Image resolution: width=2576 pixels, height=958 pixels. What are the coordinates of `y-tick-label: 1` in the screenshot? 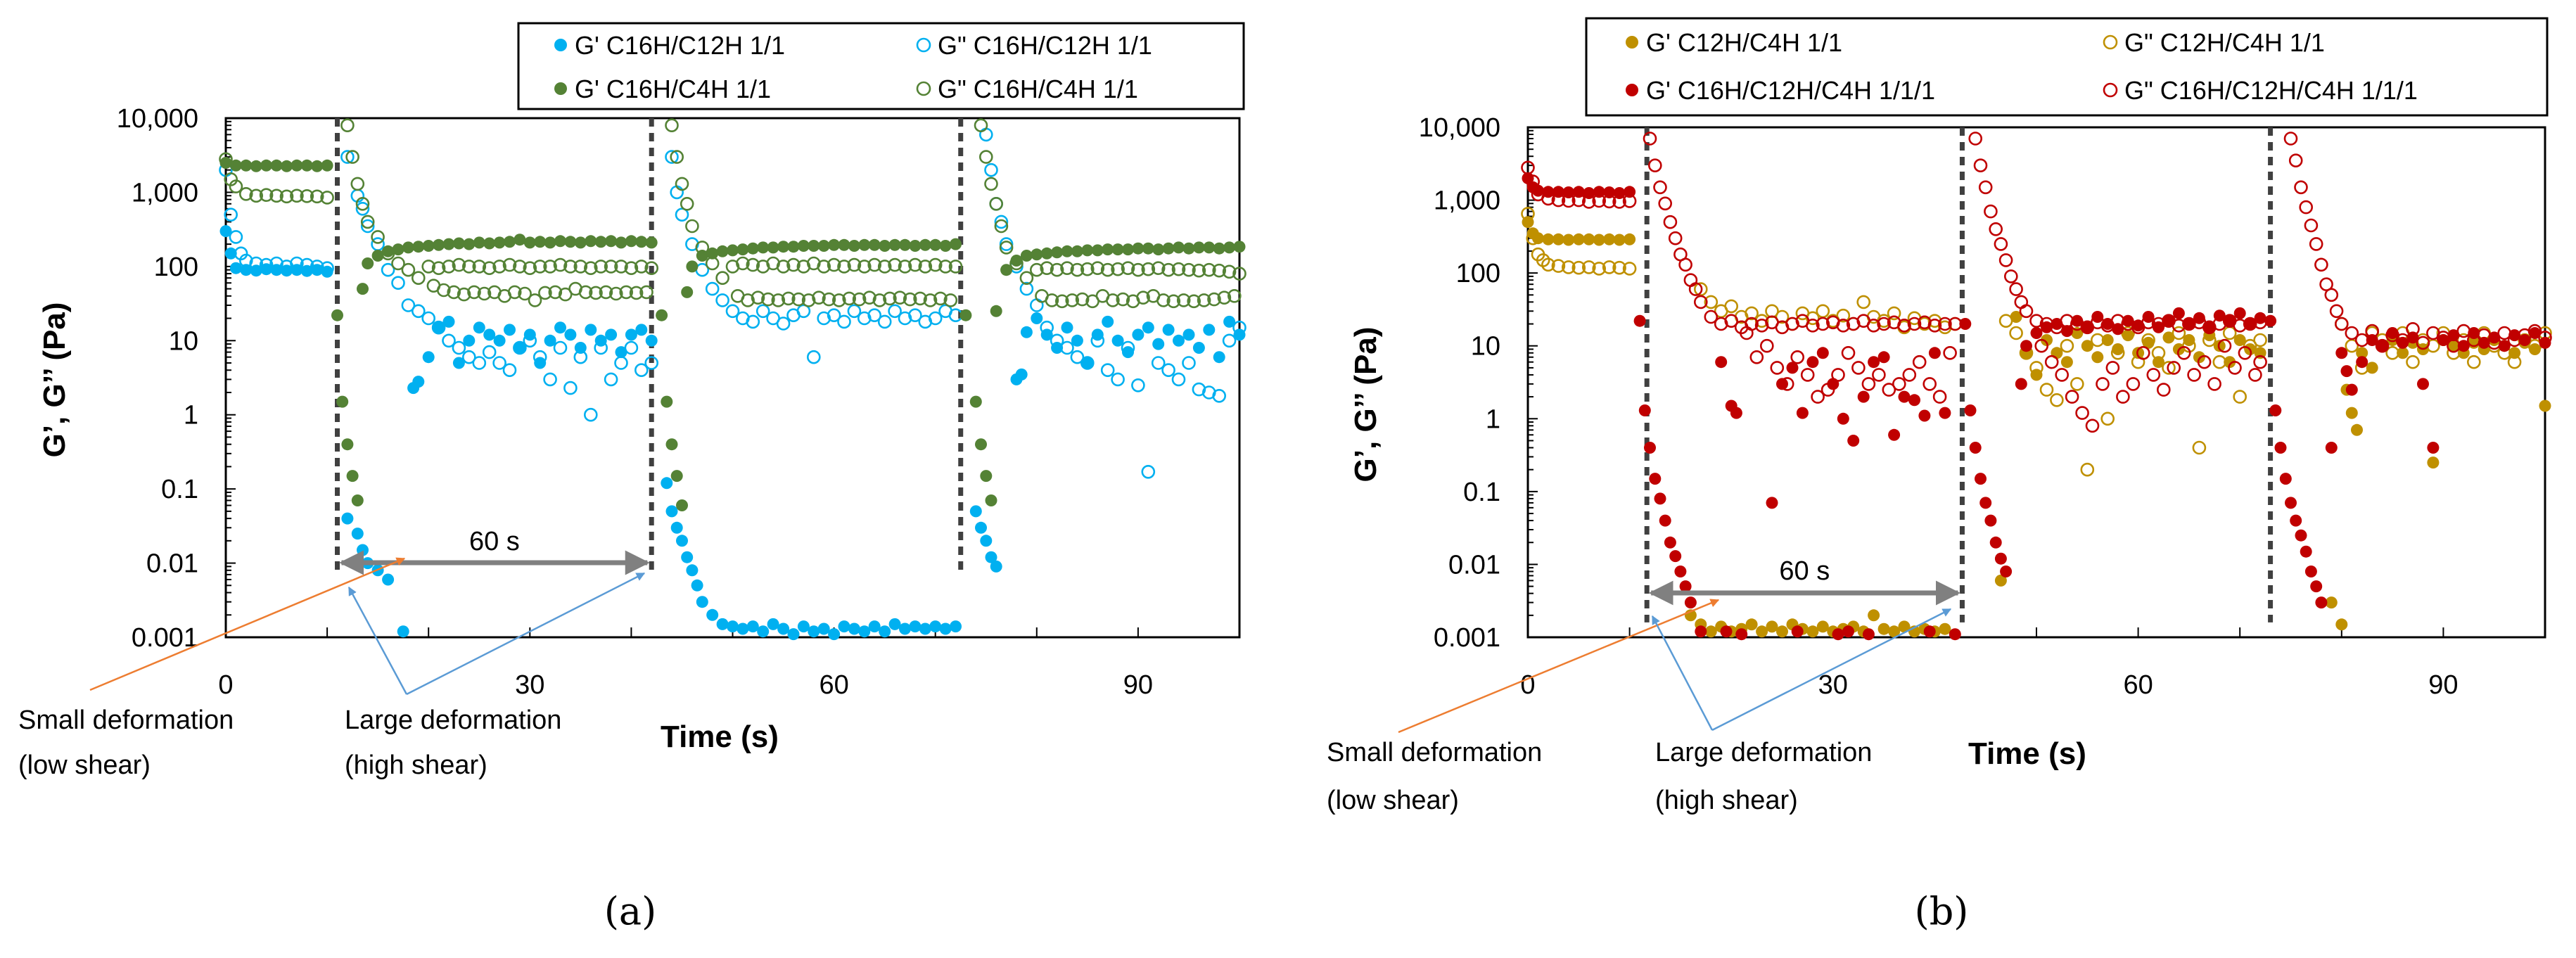 It's located at (1493, 419).